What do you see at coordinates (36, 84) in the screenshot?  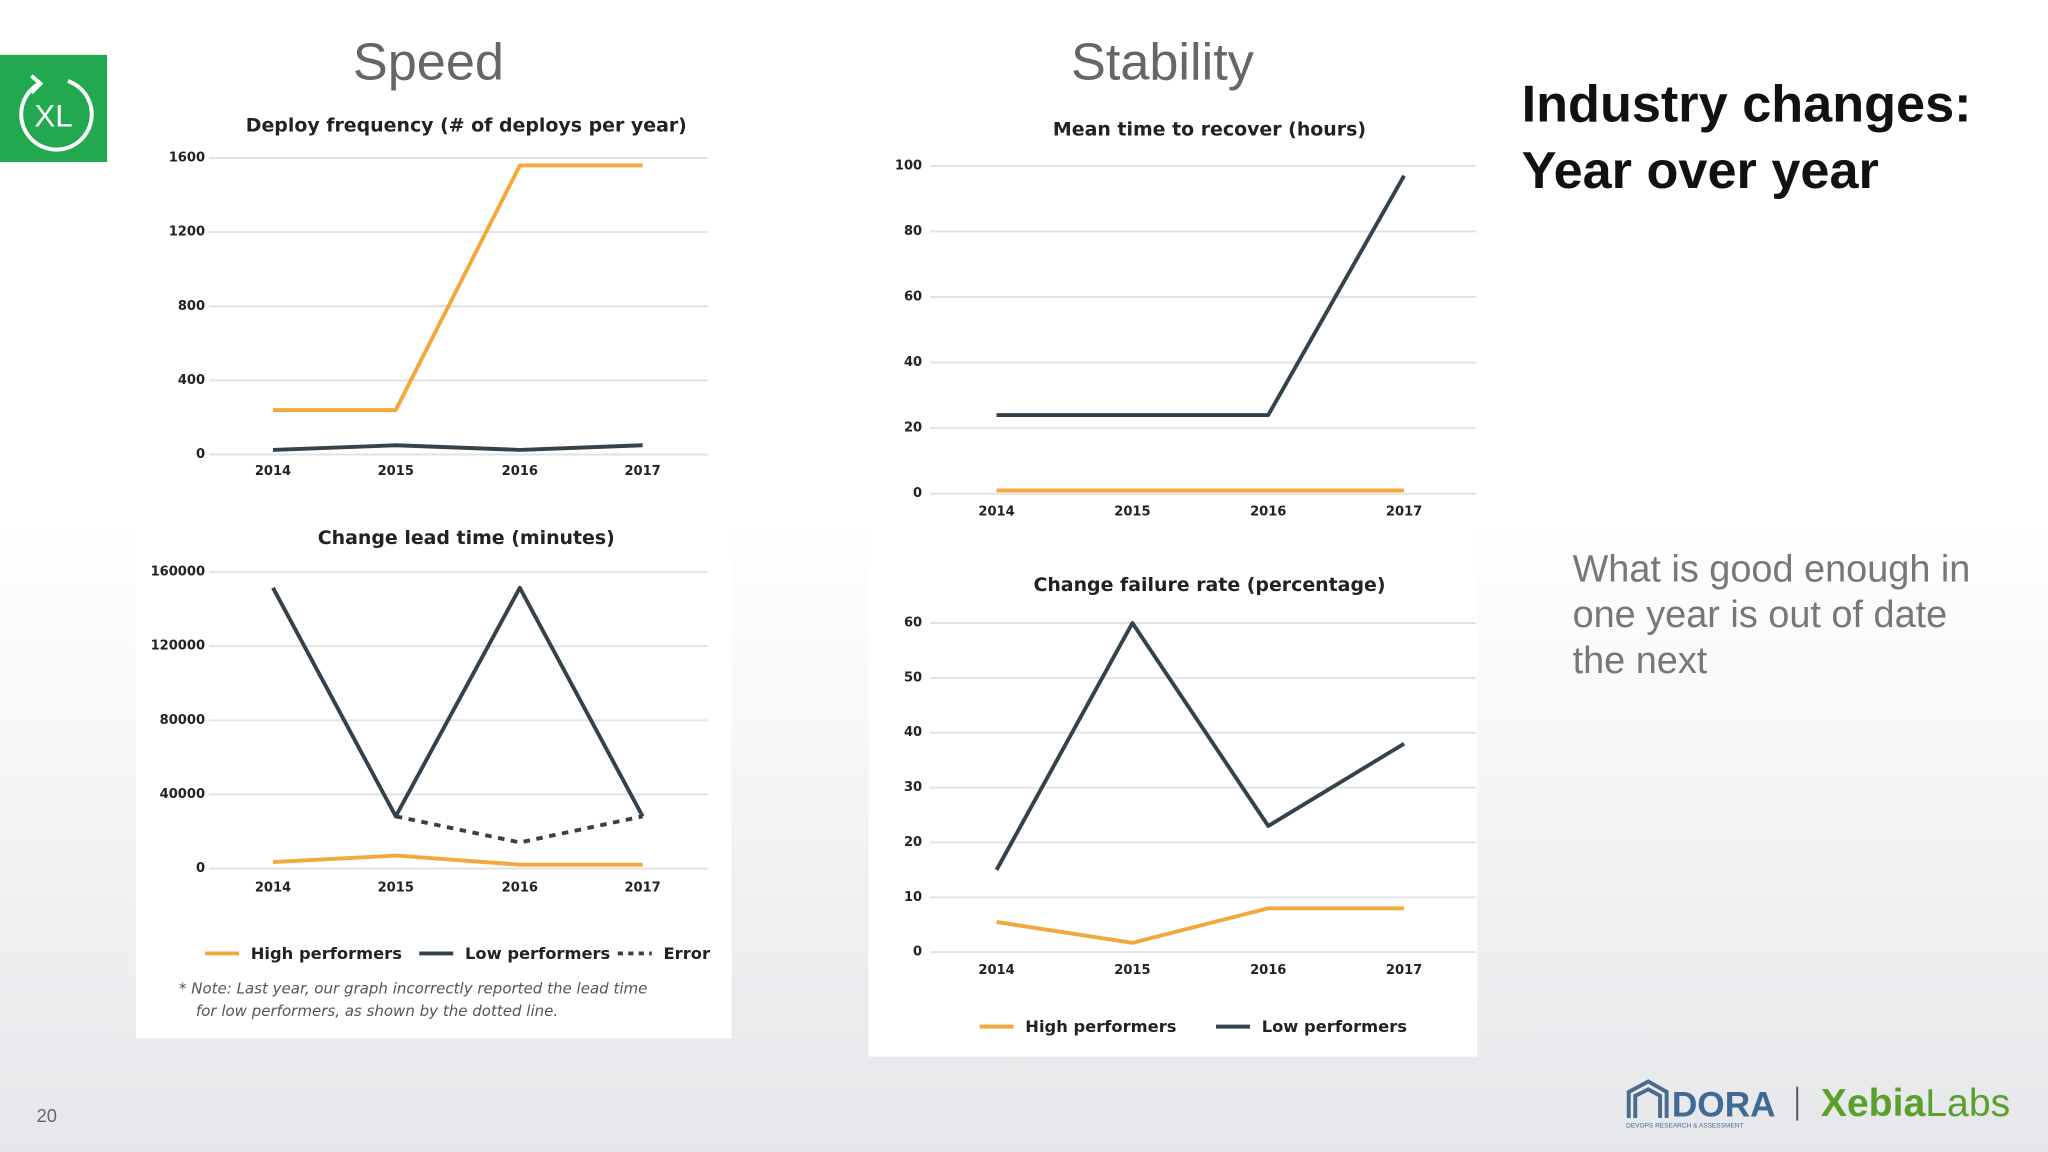 I see `logo-arrow` at bounding box center [36, 84].